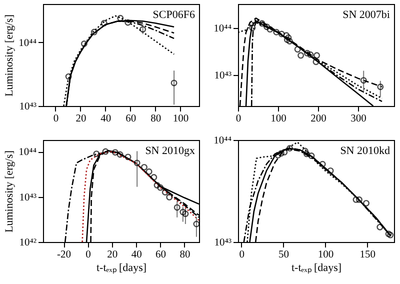  I want to click on x-tick-label: 300, so click(358, 119).